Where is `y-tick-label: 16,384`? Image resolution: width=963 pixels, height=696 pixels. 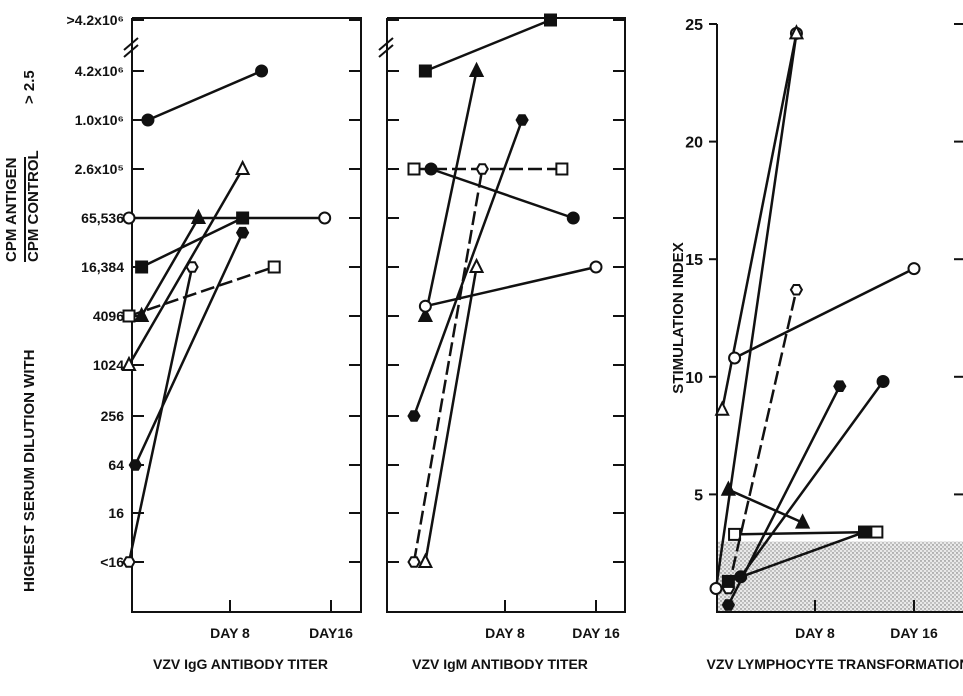
y-tick-label: 16,384 is located at coordinates (102, 267).